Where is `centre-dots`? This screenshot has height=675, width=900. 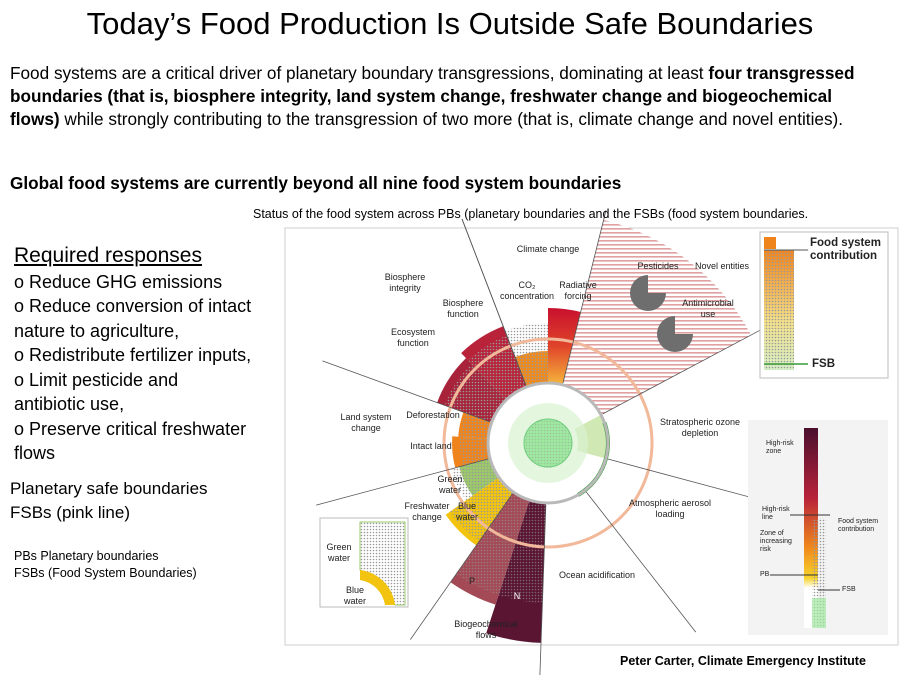 centre-dots is located at coordinates (548, 443).